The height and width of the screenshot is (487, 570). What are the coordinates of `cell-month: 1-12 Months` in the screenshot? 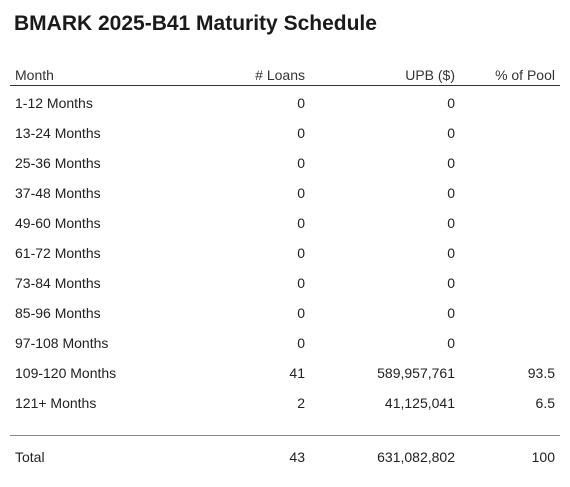 It's located at (54, 103).